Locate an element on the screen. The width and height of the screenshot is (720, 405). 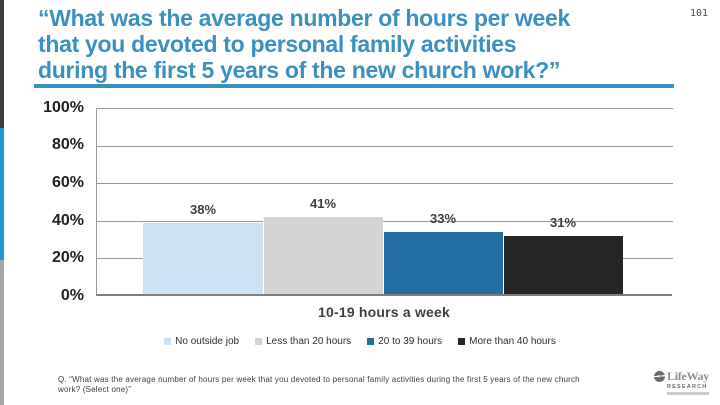
bar-value-label: 38% is located at coordinates (203, 209).